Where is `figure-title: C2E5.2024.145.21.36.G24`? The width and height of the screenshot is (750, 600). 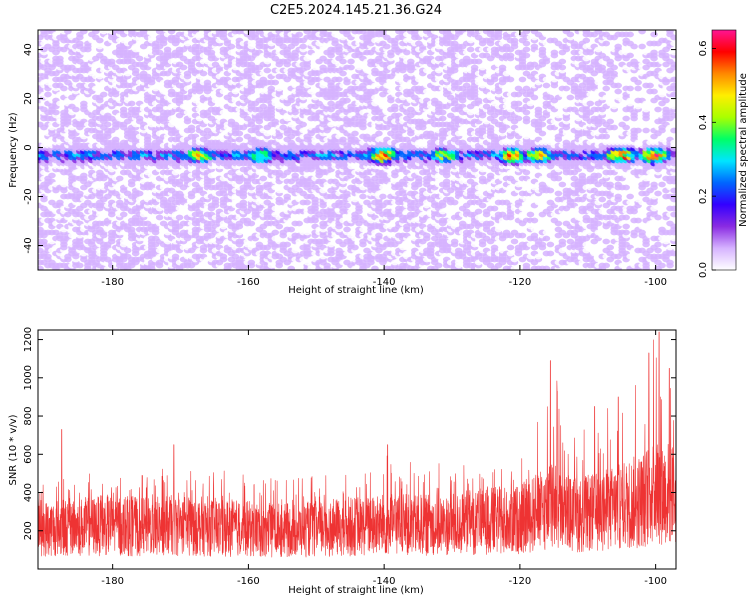 figure-title: C2E5.2024.145.21.36.G24 is located at coordinates (356, 10).